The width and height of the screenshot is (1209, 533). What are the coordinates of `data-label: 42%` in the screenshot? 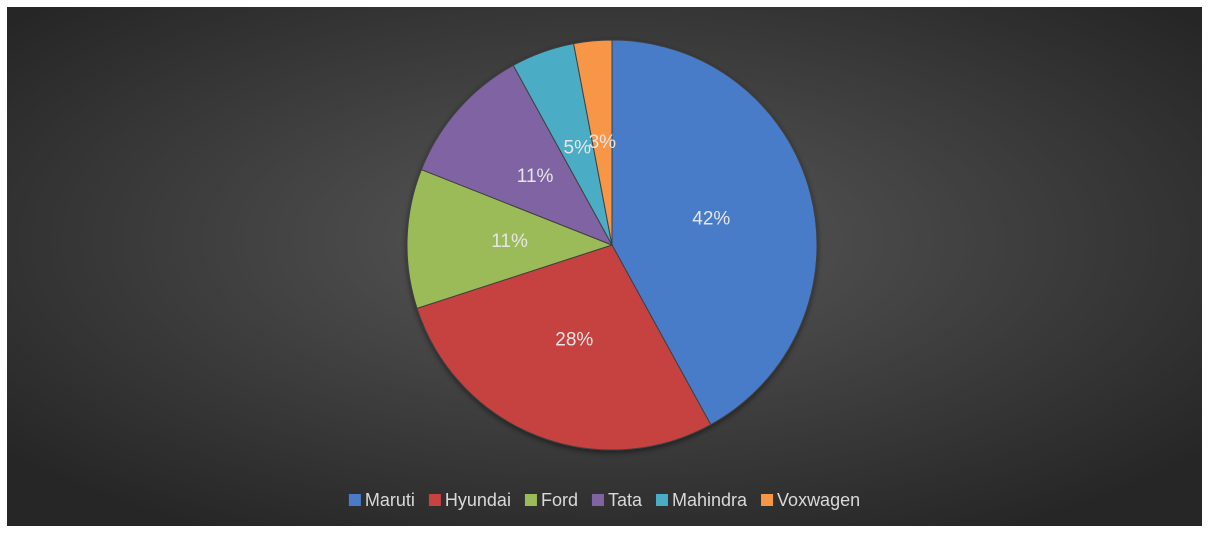 It's located at (711, 219).